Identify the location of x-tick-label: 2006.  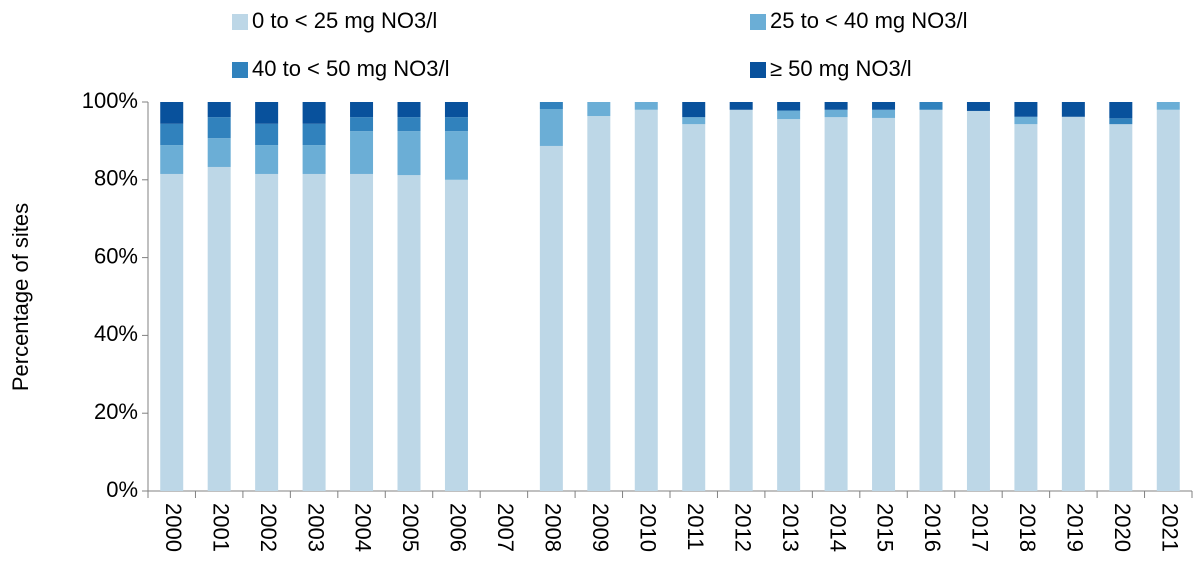
(458, 527).